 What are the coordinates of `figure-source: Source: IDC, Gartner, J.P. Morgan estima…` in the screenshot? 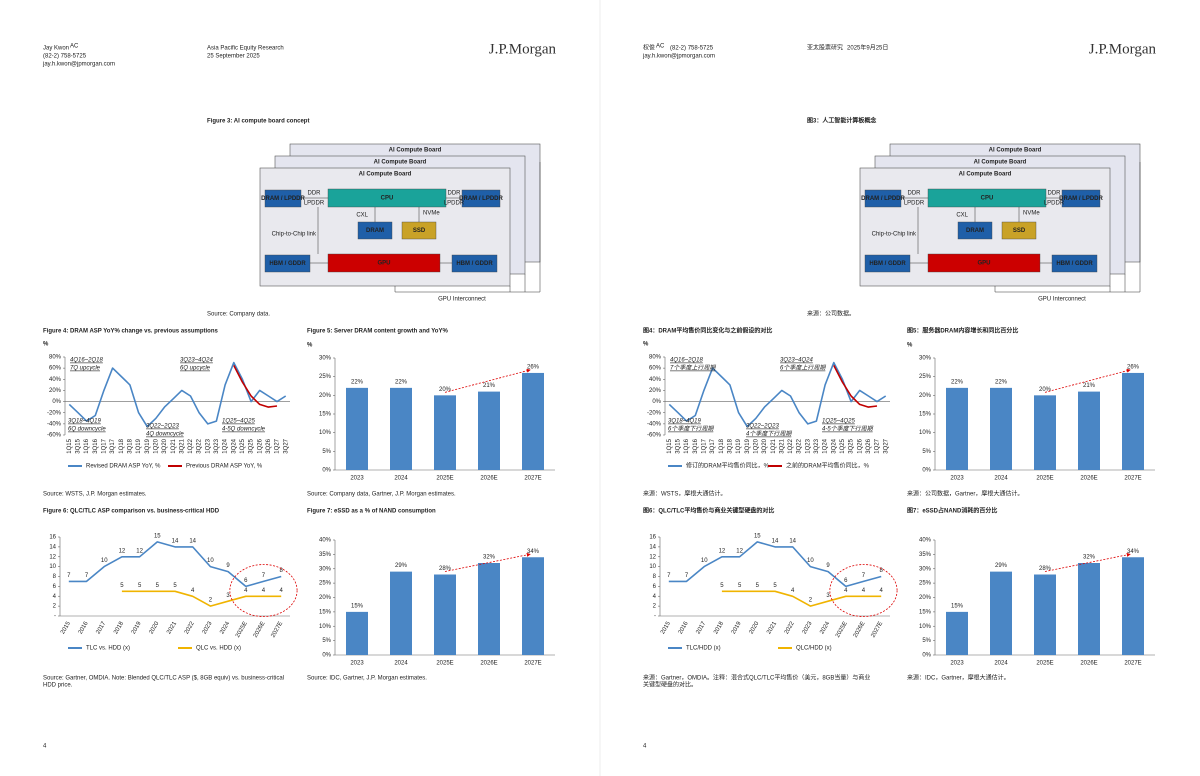 It's located at (367, 679).